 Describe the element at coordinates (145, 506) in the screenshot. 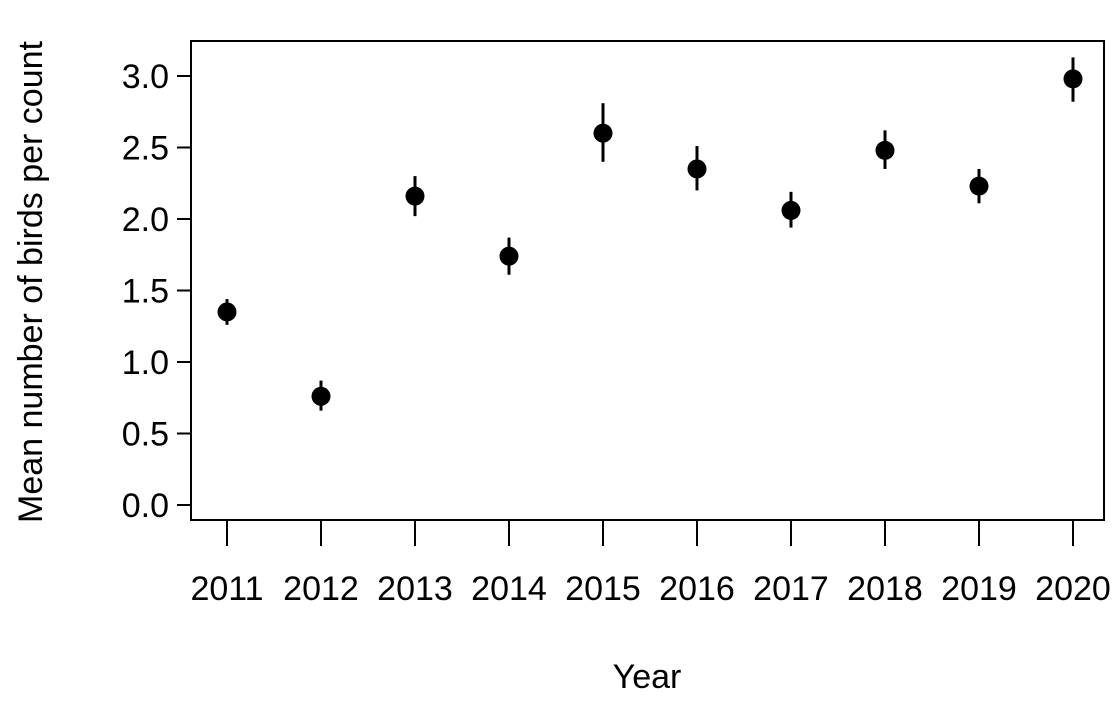

I see `y-tick-label: 0.0` at that location.